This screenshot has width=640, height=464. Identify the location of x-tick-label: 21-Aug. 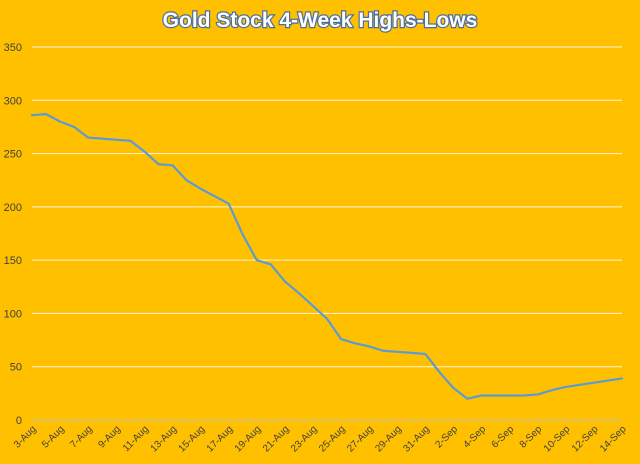
(276, 439).